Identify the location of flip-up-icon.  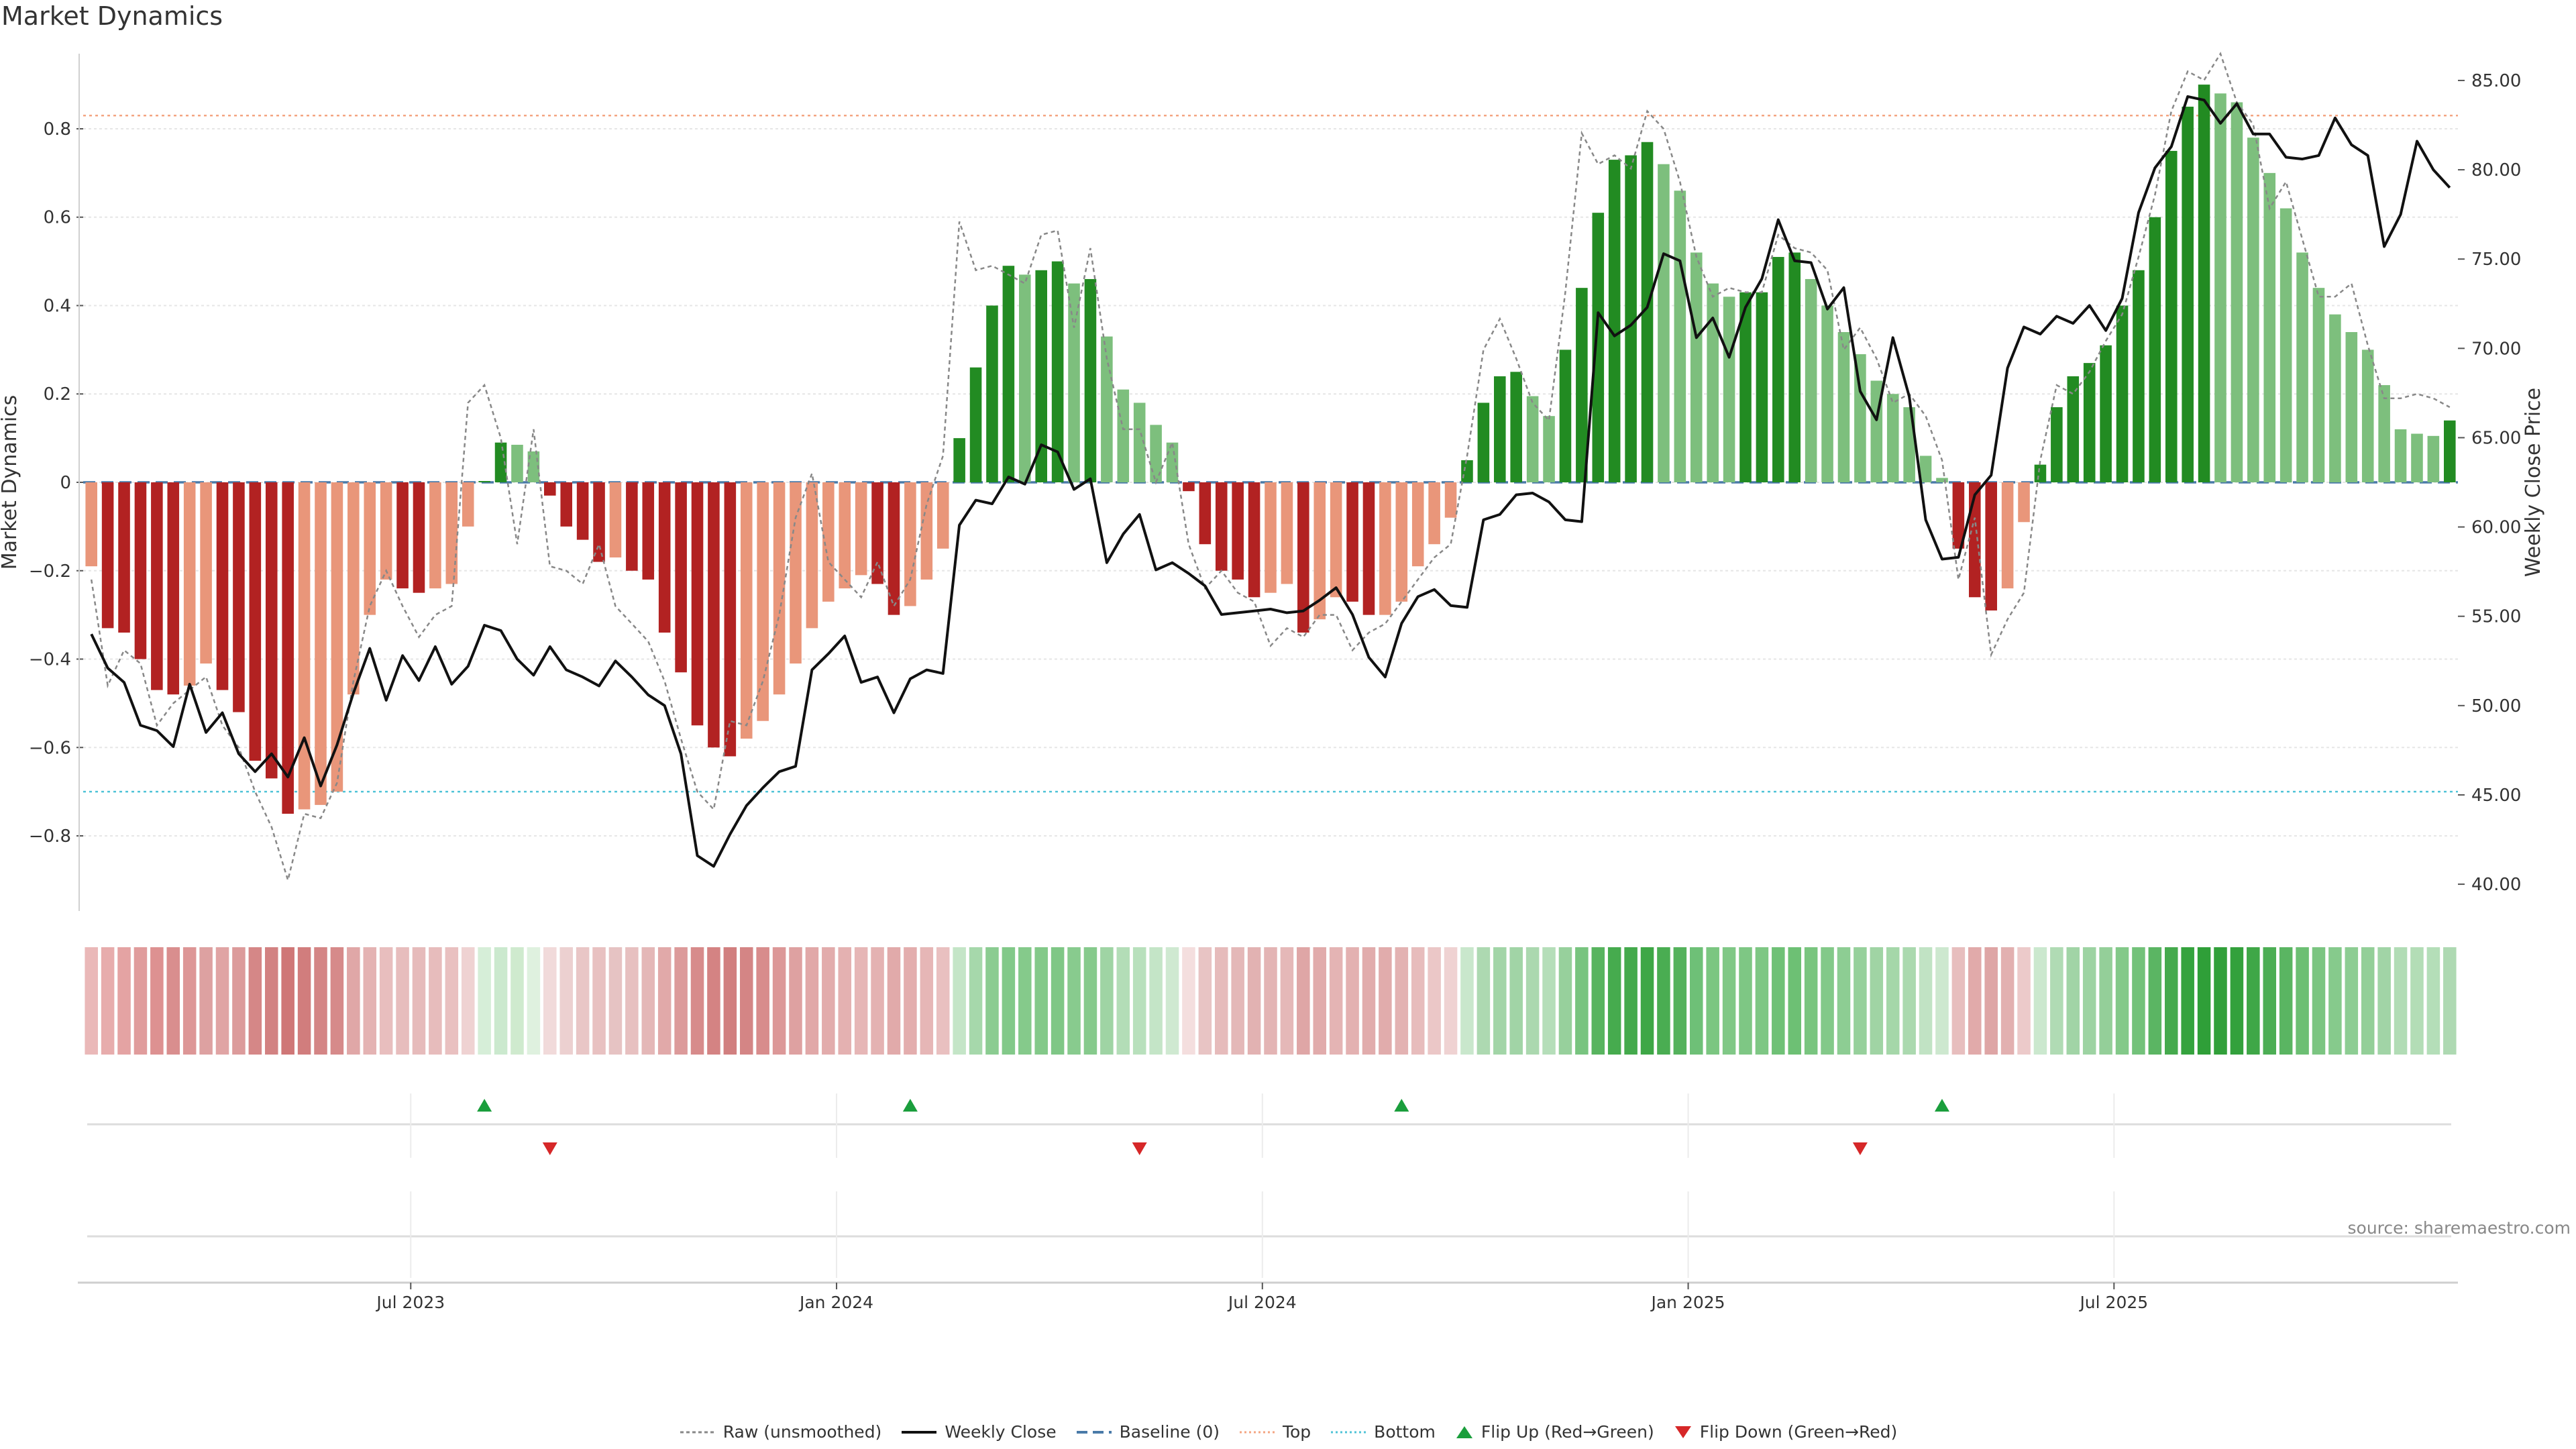
(1464, 1432).